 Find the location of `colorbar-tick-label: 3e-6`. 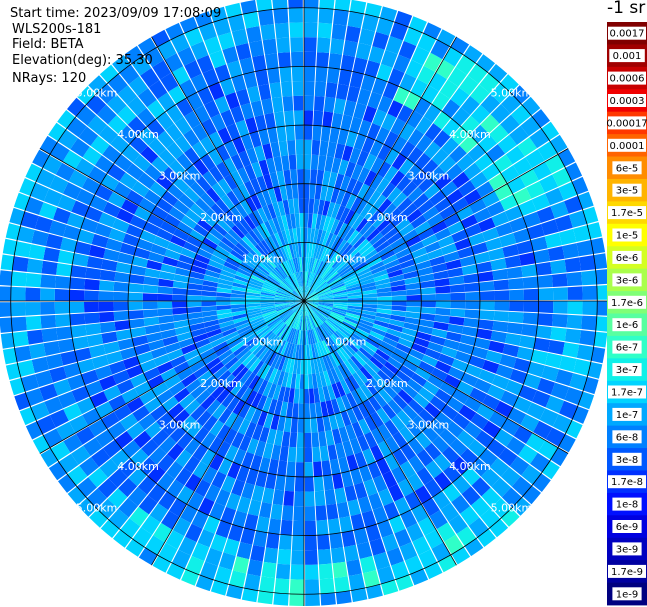

colorbar-tick-label: 3e-6 is located at coordinates (627, 280).